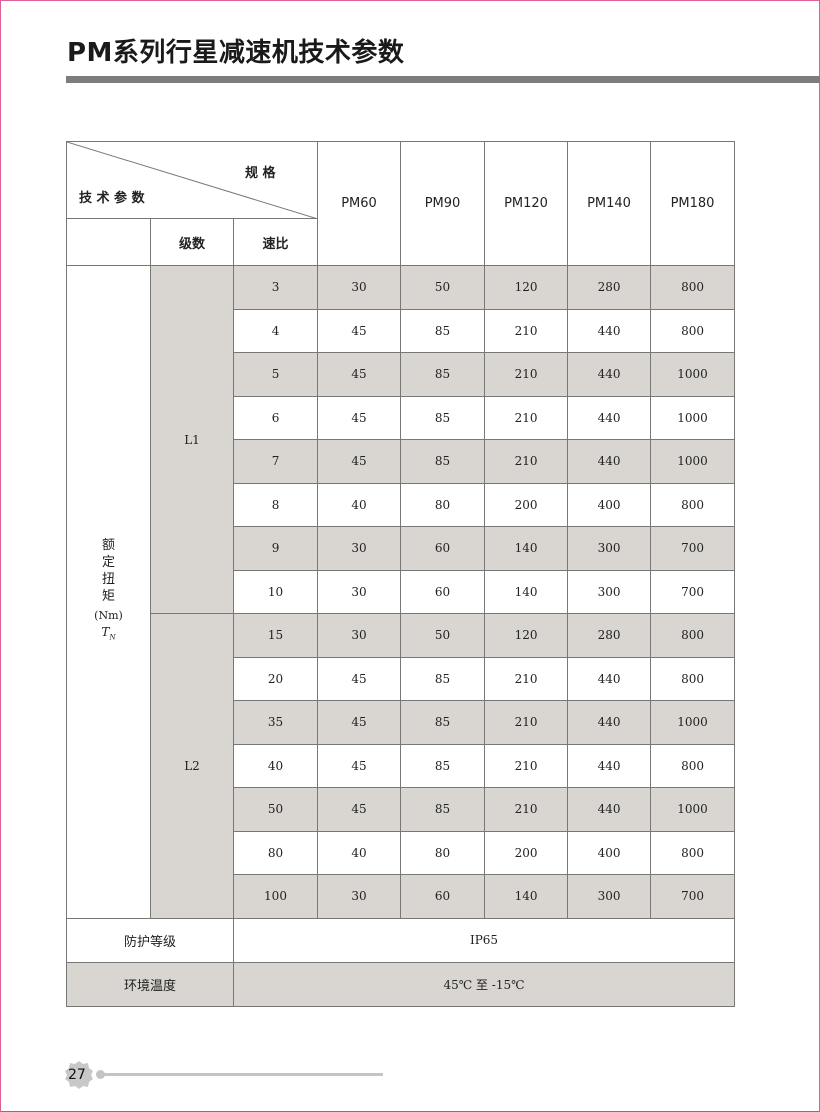  What do you see at coordinates (275, 896) in the screenshot?
I see `ratio-cell: 100` at bounding box center [275, 896].